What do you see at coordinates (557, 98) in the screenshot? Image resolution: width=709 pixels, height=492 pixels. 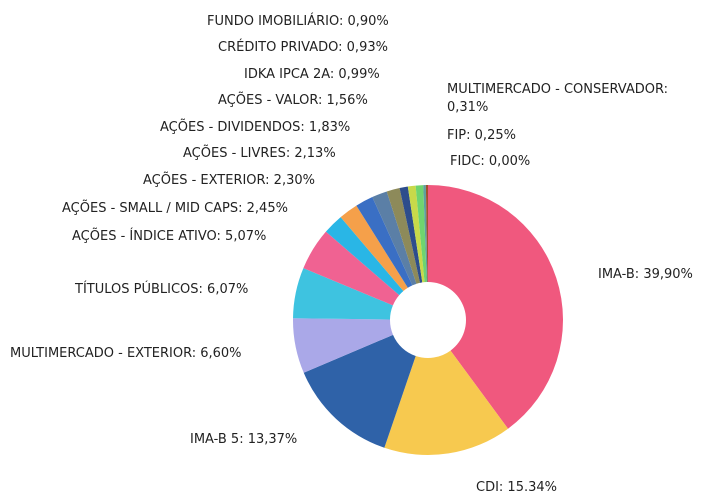 I see `data-label: MULTIMERCADO - CONSERVADOR: 0,31%` at bounding box center [557, 98].